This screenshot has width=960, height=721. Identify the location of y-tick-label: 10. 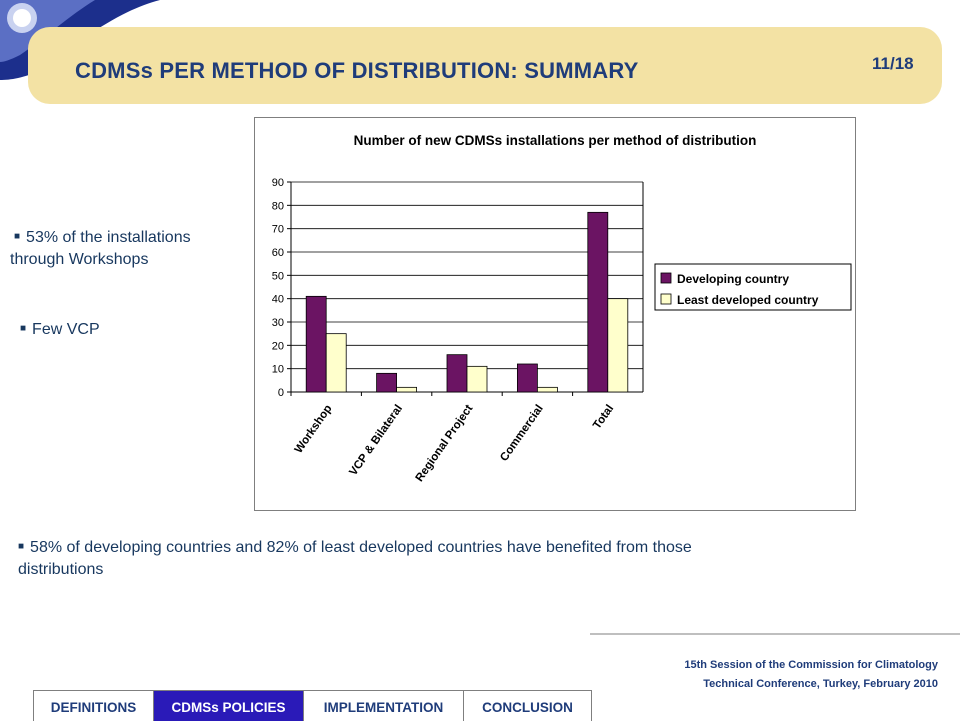
(278, 370).